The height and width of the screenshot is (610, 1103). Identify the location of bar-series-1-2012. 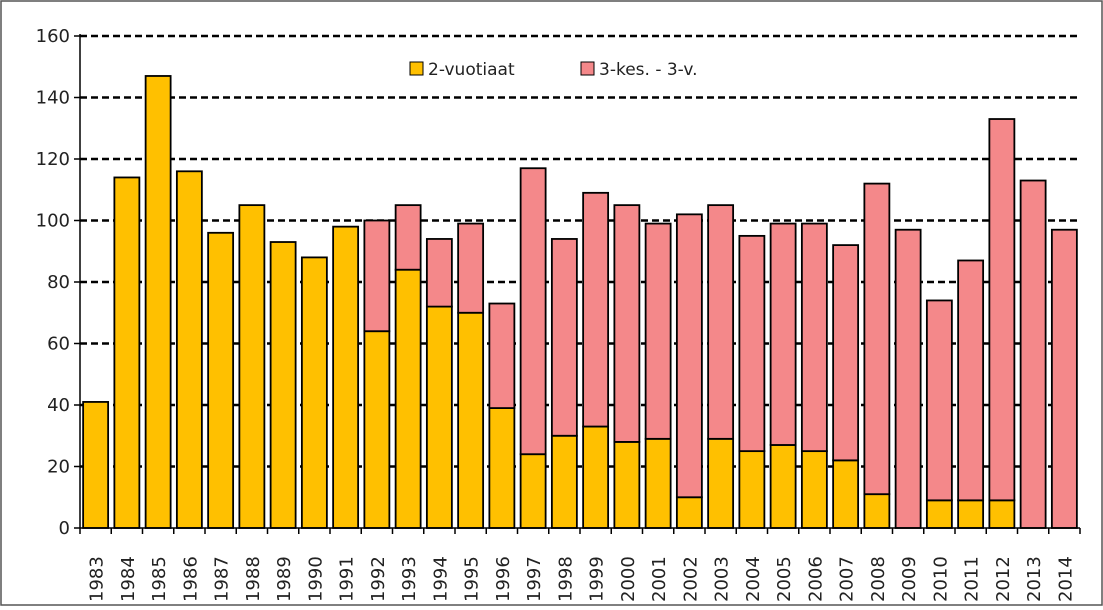
(1002, 514).